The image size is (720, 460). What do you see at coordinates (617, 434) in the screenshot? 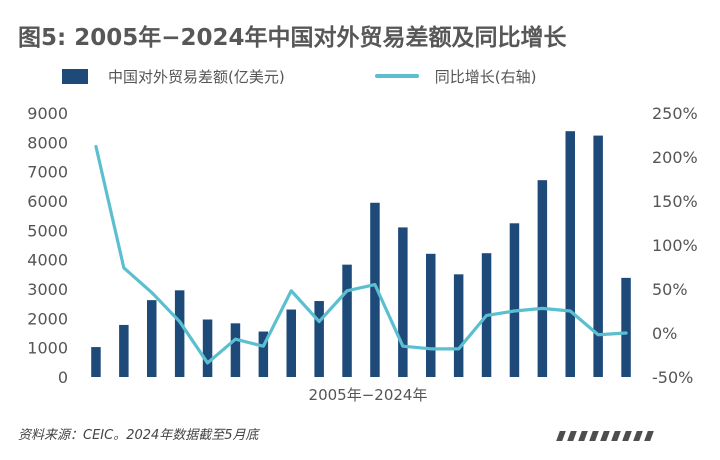
I see `watermark-logo` at bounding box center [617, 434].